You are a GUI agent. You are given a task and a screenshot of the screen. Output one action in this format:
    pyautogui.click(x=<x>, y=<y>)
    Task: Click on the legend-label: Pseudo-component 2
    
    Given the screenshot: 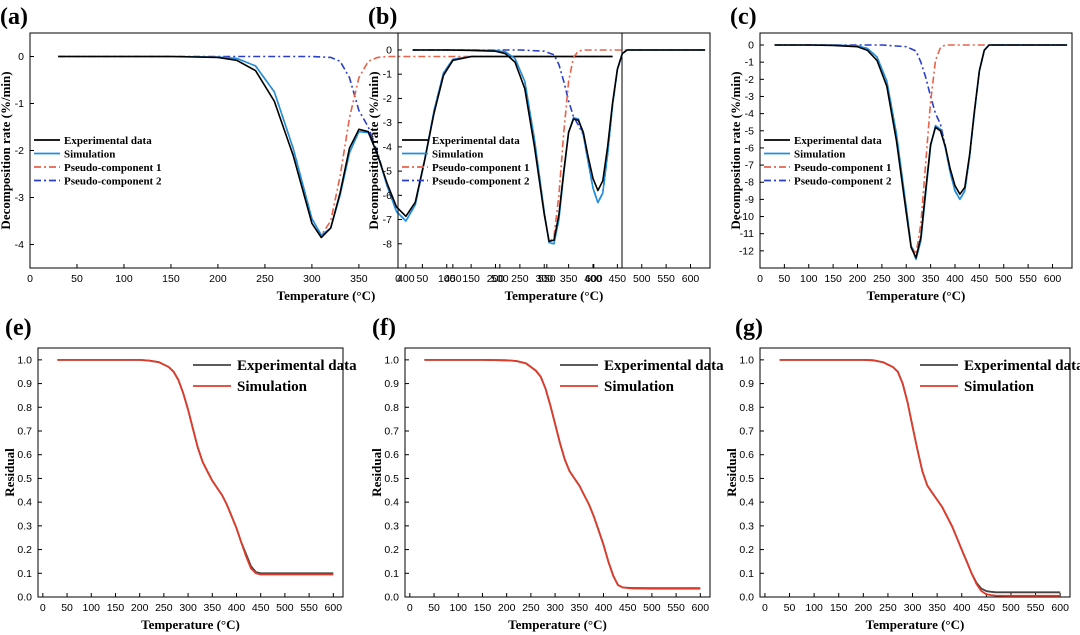 What is the action you would take?
    pyautogui.click(x=843, y=182)
    